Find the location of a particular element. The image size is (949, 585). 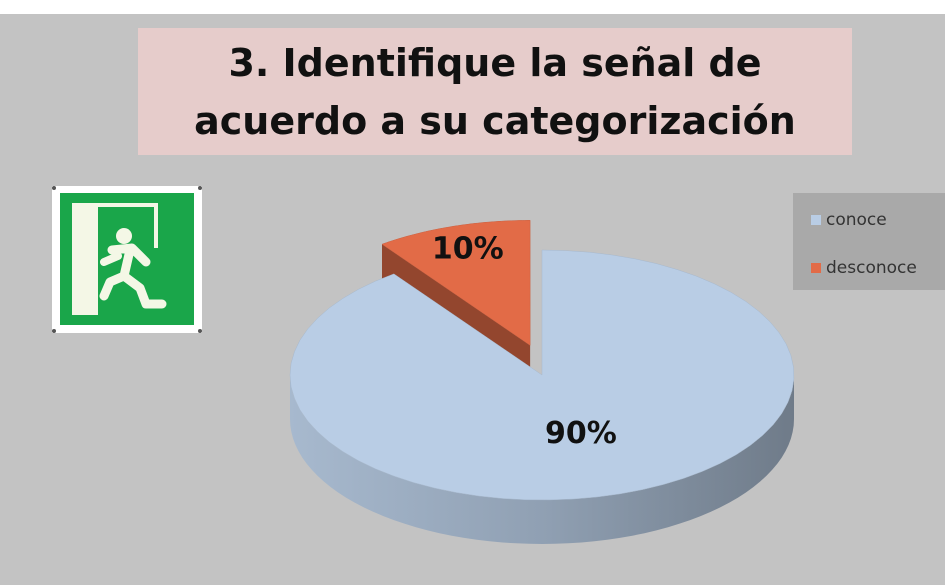

sign-door-top is located at coordinates (128, 205).